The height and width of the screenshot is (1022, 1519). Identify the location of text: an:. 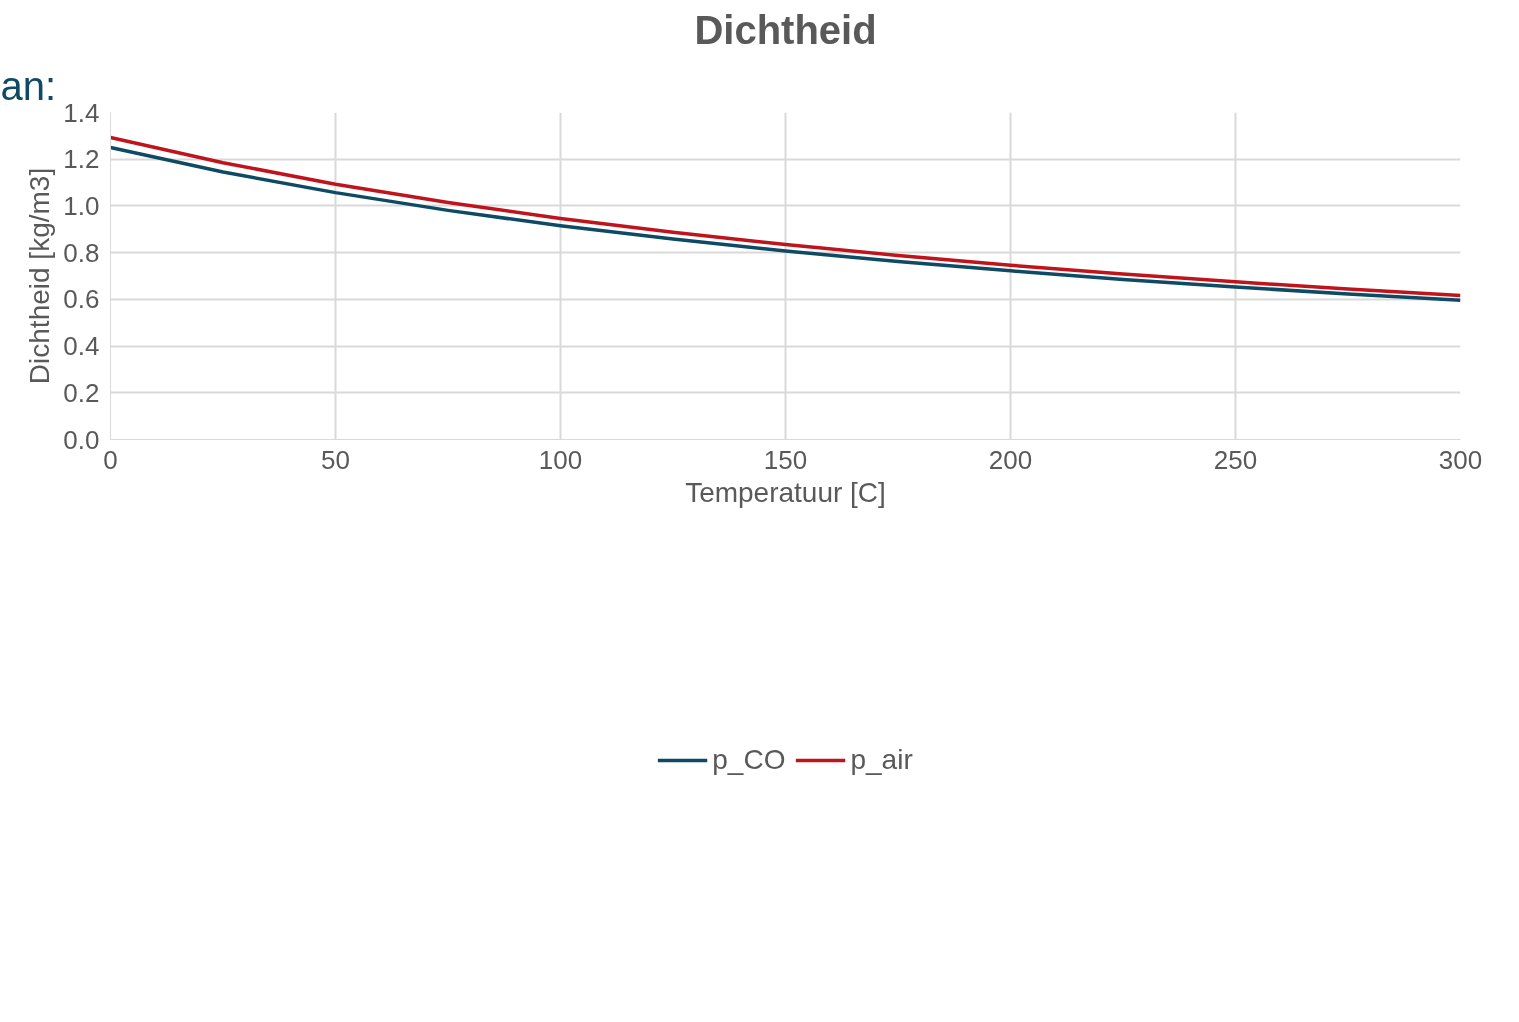
(28, 85).